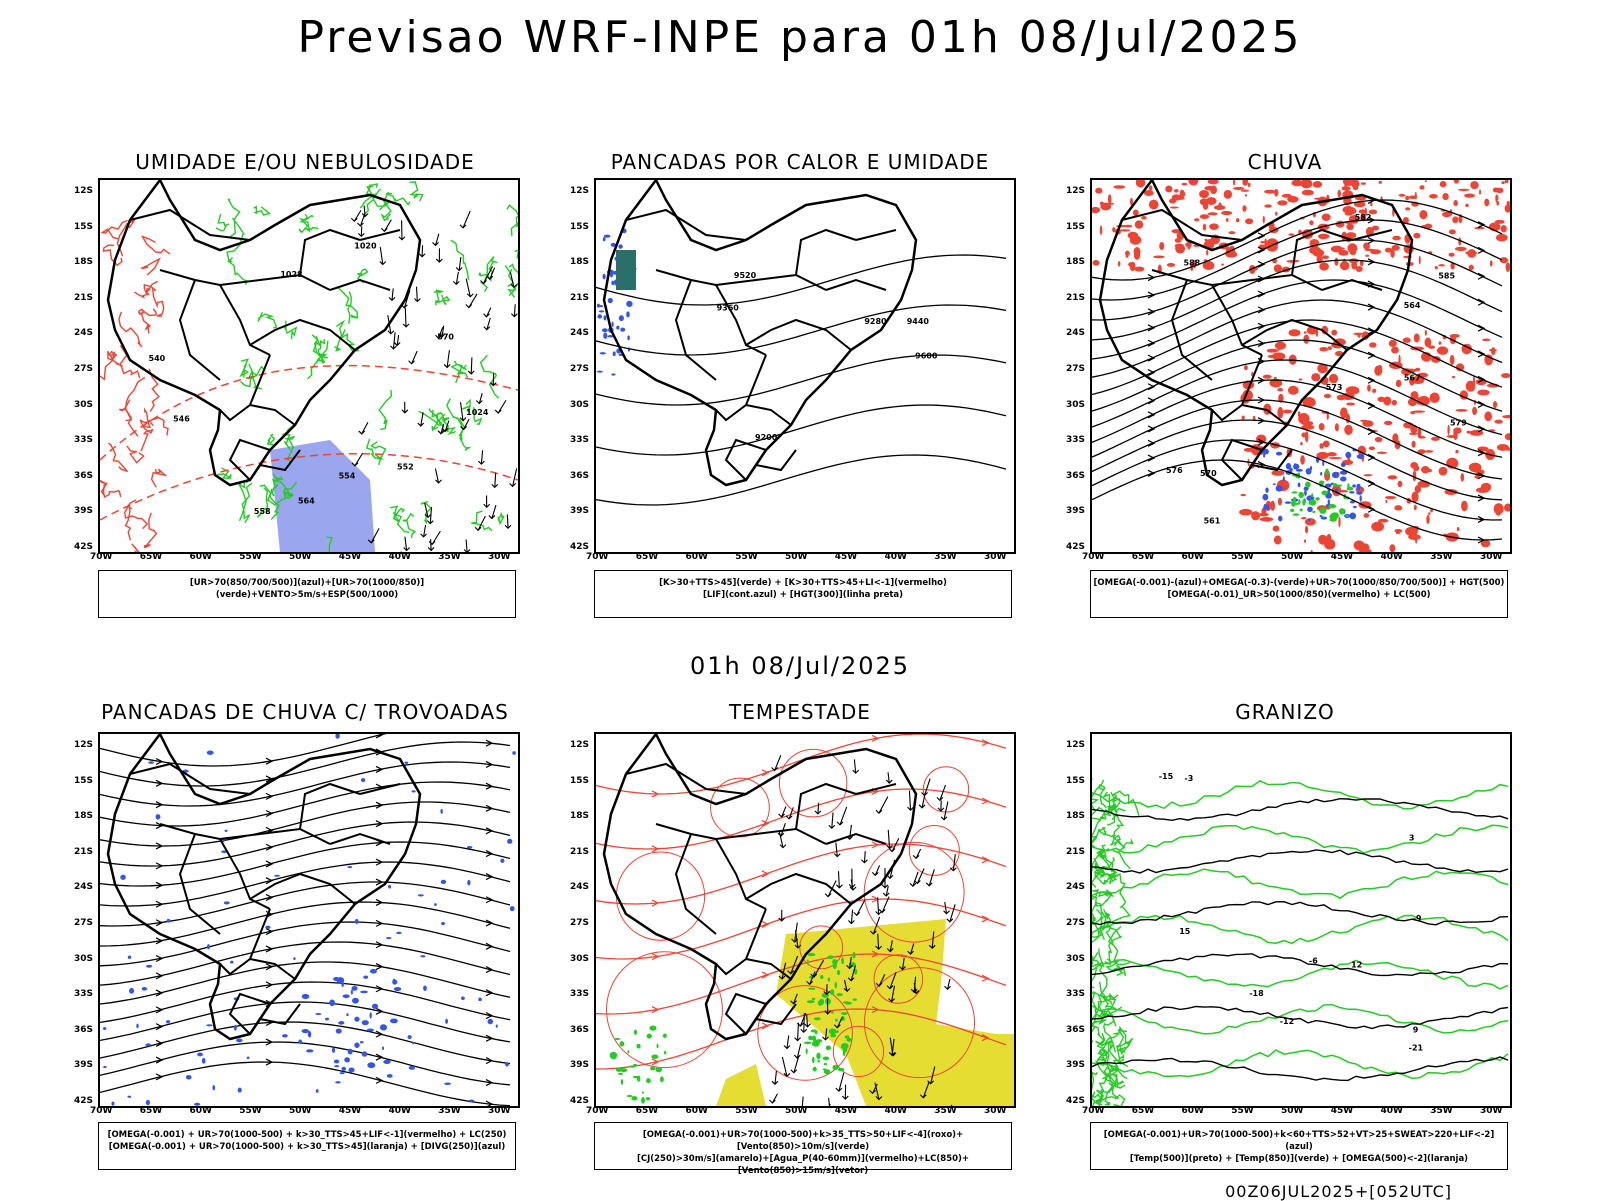 The width and height of the screenshot is (1600, 1201). Describe the element at coordinates (1417, 918) in the screenshot. I see `svg-text: -9` at that location.